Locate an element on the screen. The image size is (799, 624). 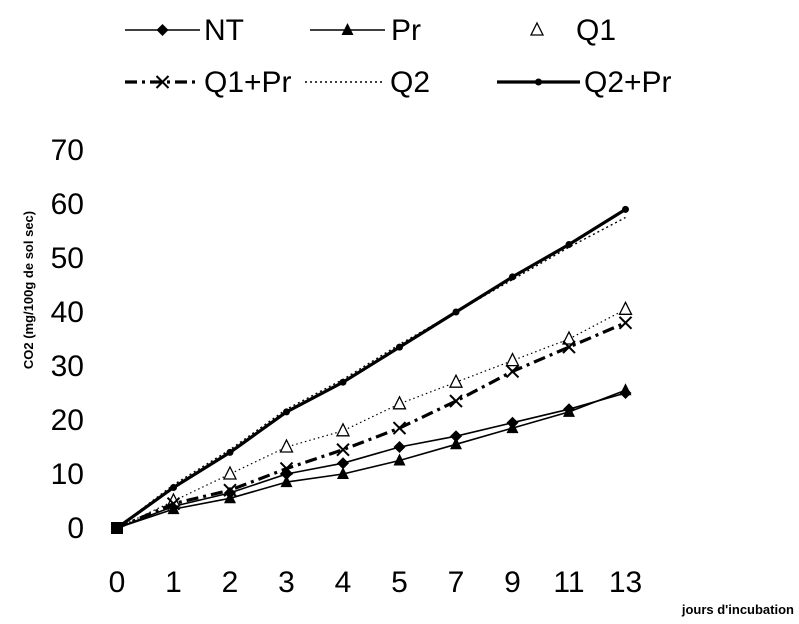
series-nt is located at coordinates (374, 458).